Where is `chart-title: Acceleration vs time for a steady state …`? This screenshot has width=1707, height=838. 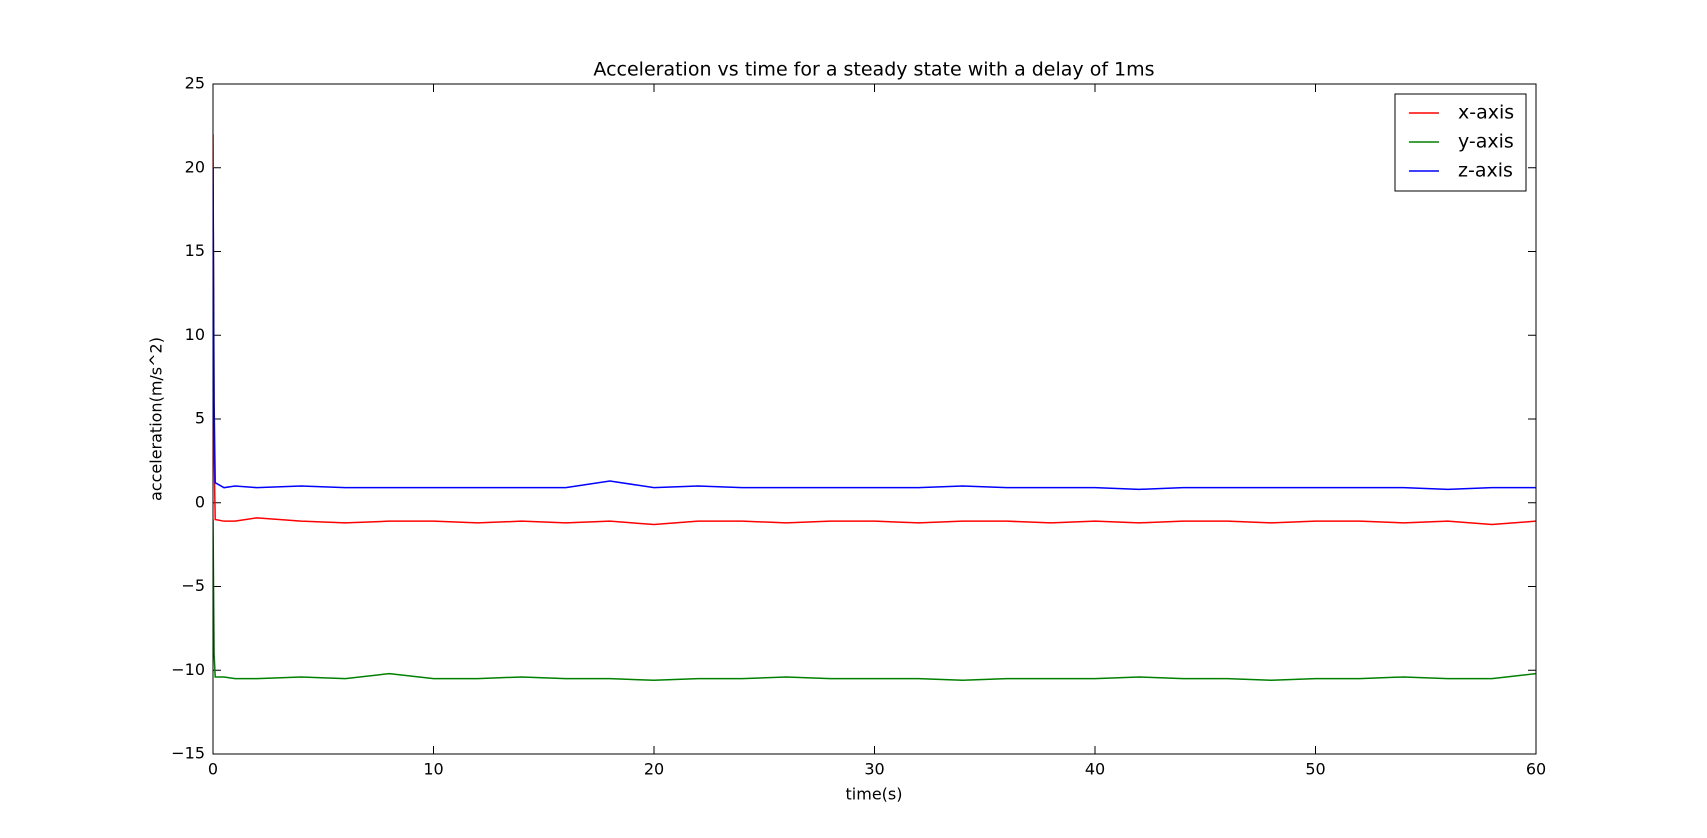
chart-title: Acceleration vs time for a steady state … is located at coordinates (873, 70).